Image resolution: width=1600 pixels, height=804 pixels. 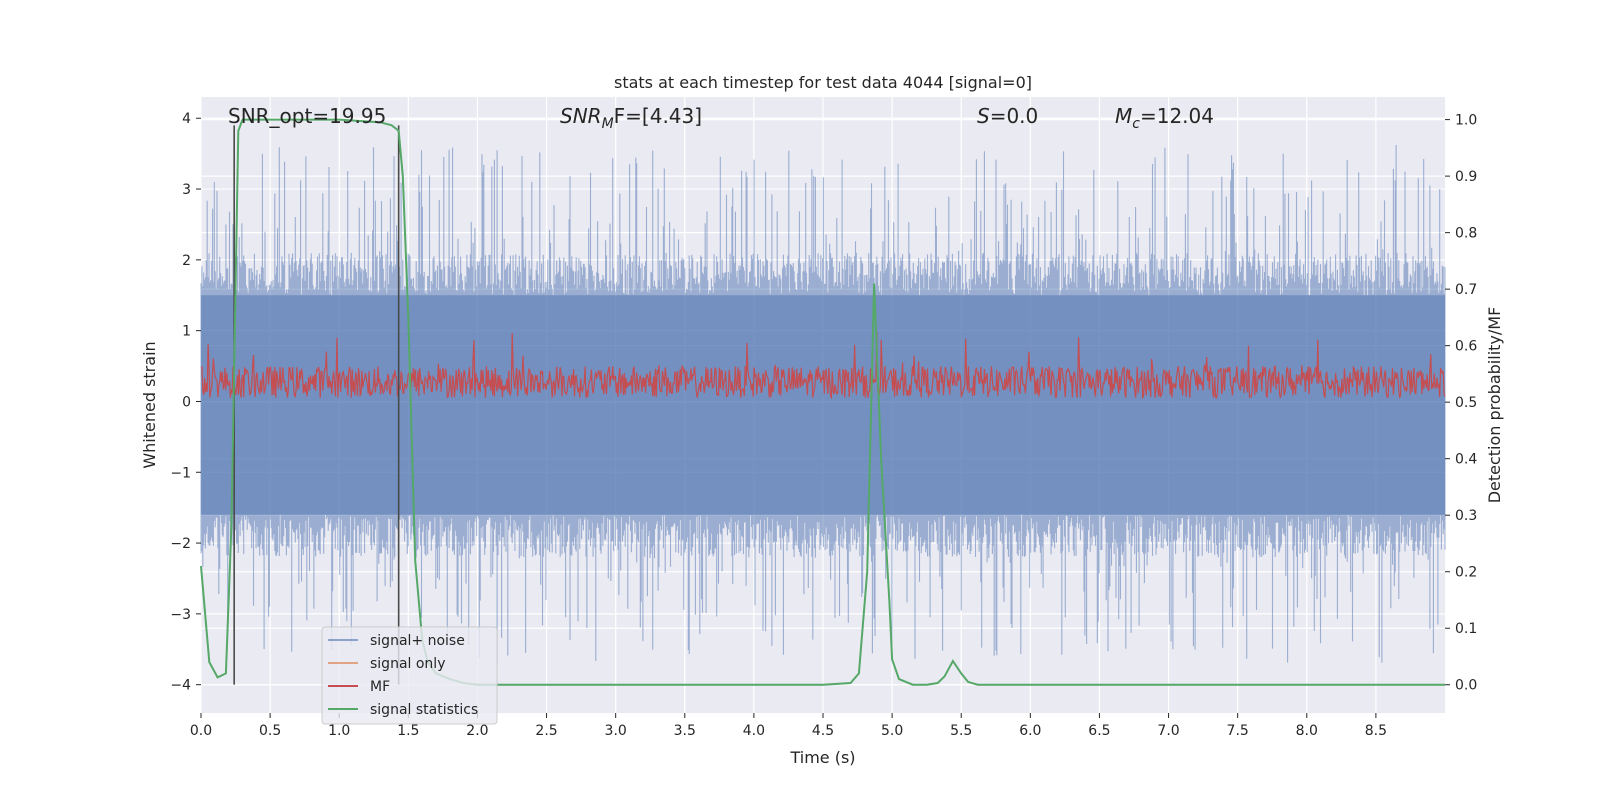 What do you see at coordinates (983, 116) in the screenshot?
I see `annotation-s-main: S` at bounding box center [983, 116].